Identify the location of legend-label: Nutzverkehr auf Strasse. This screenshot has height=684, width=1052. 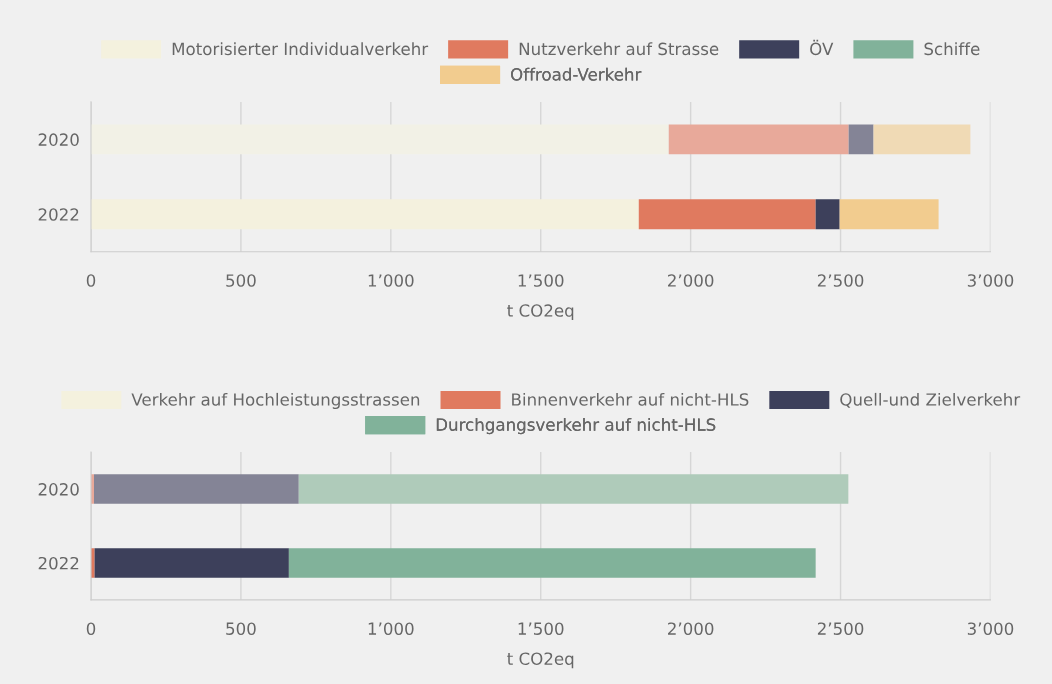
(619, 49).